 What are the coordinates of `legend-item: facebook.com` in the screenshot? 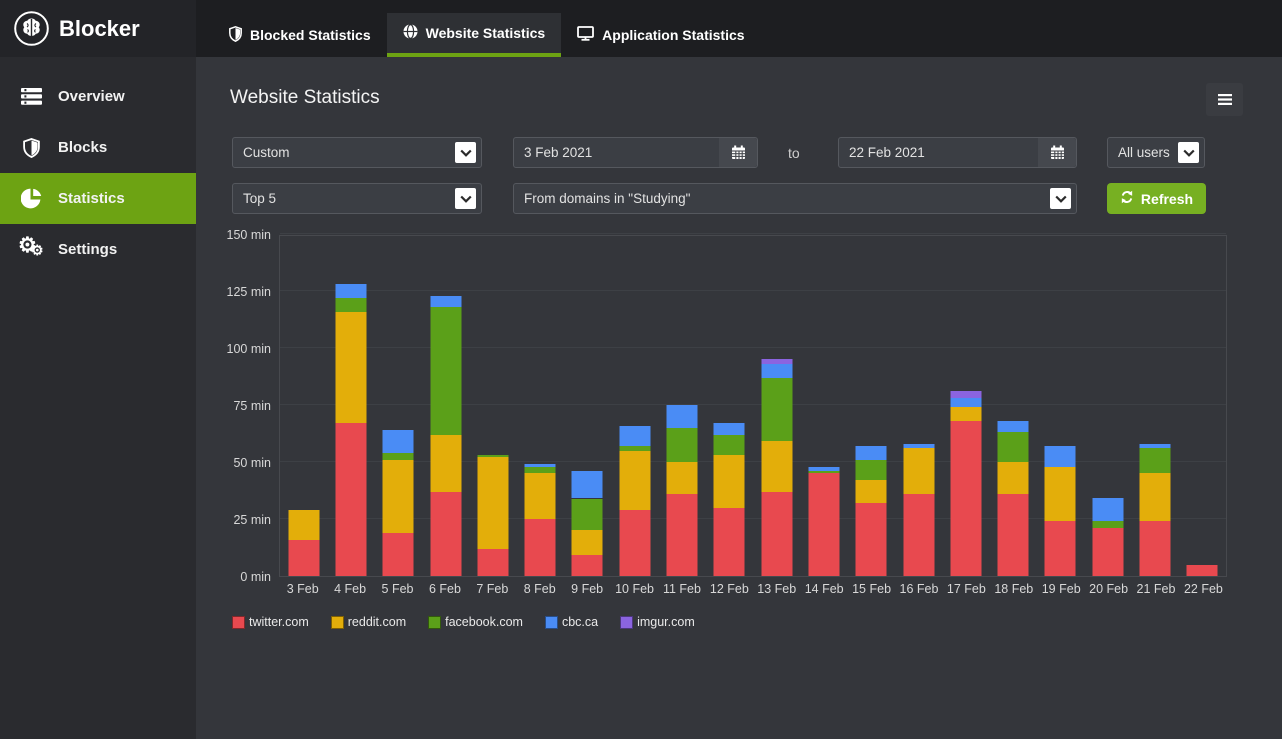 It's located at (475, 622).